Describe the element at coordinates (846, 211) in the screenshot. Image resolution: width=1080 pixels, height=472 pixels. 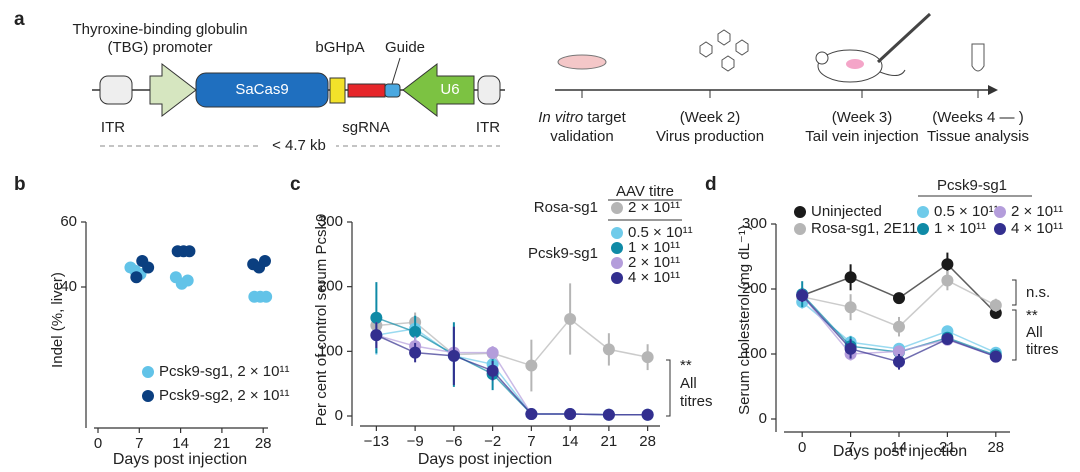
I see `legend-label: Uninjected` at that location.